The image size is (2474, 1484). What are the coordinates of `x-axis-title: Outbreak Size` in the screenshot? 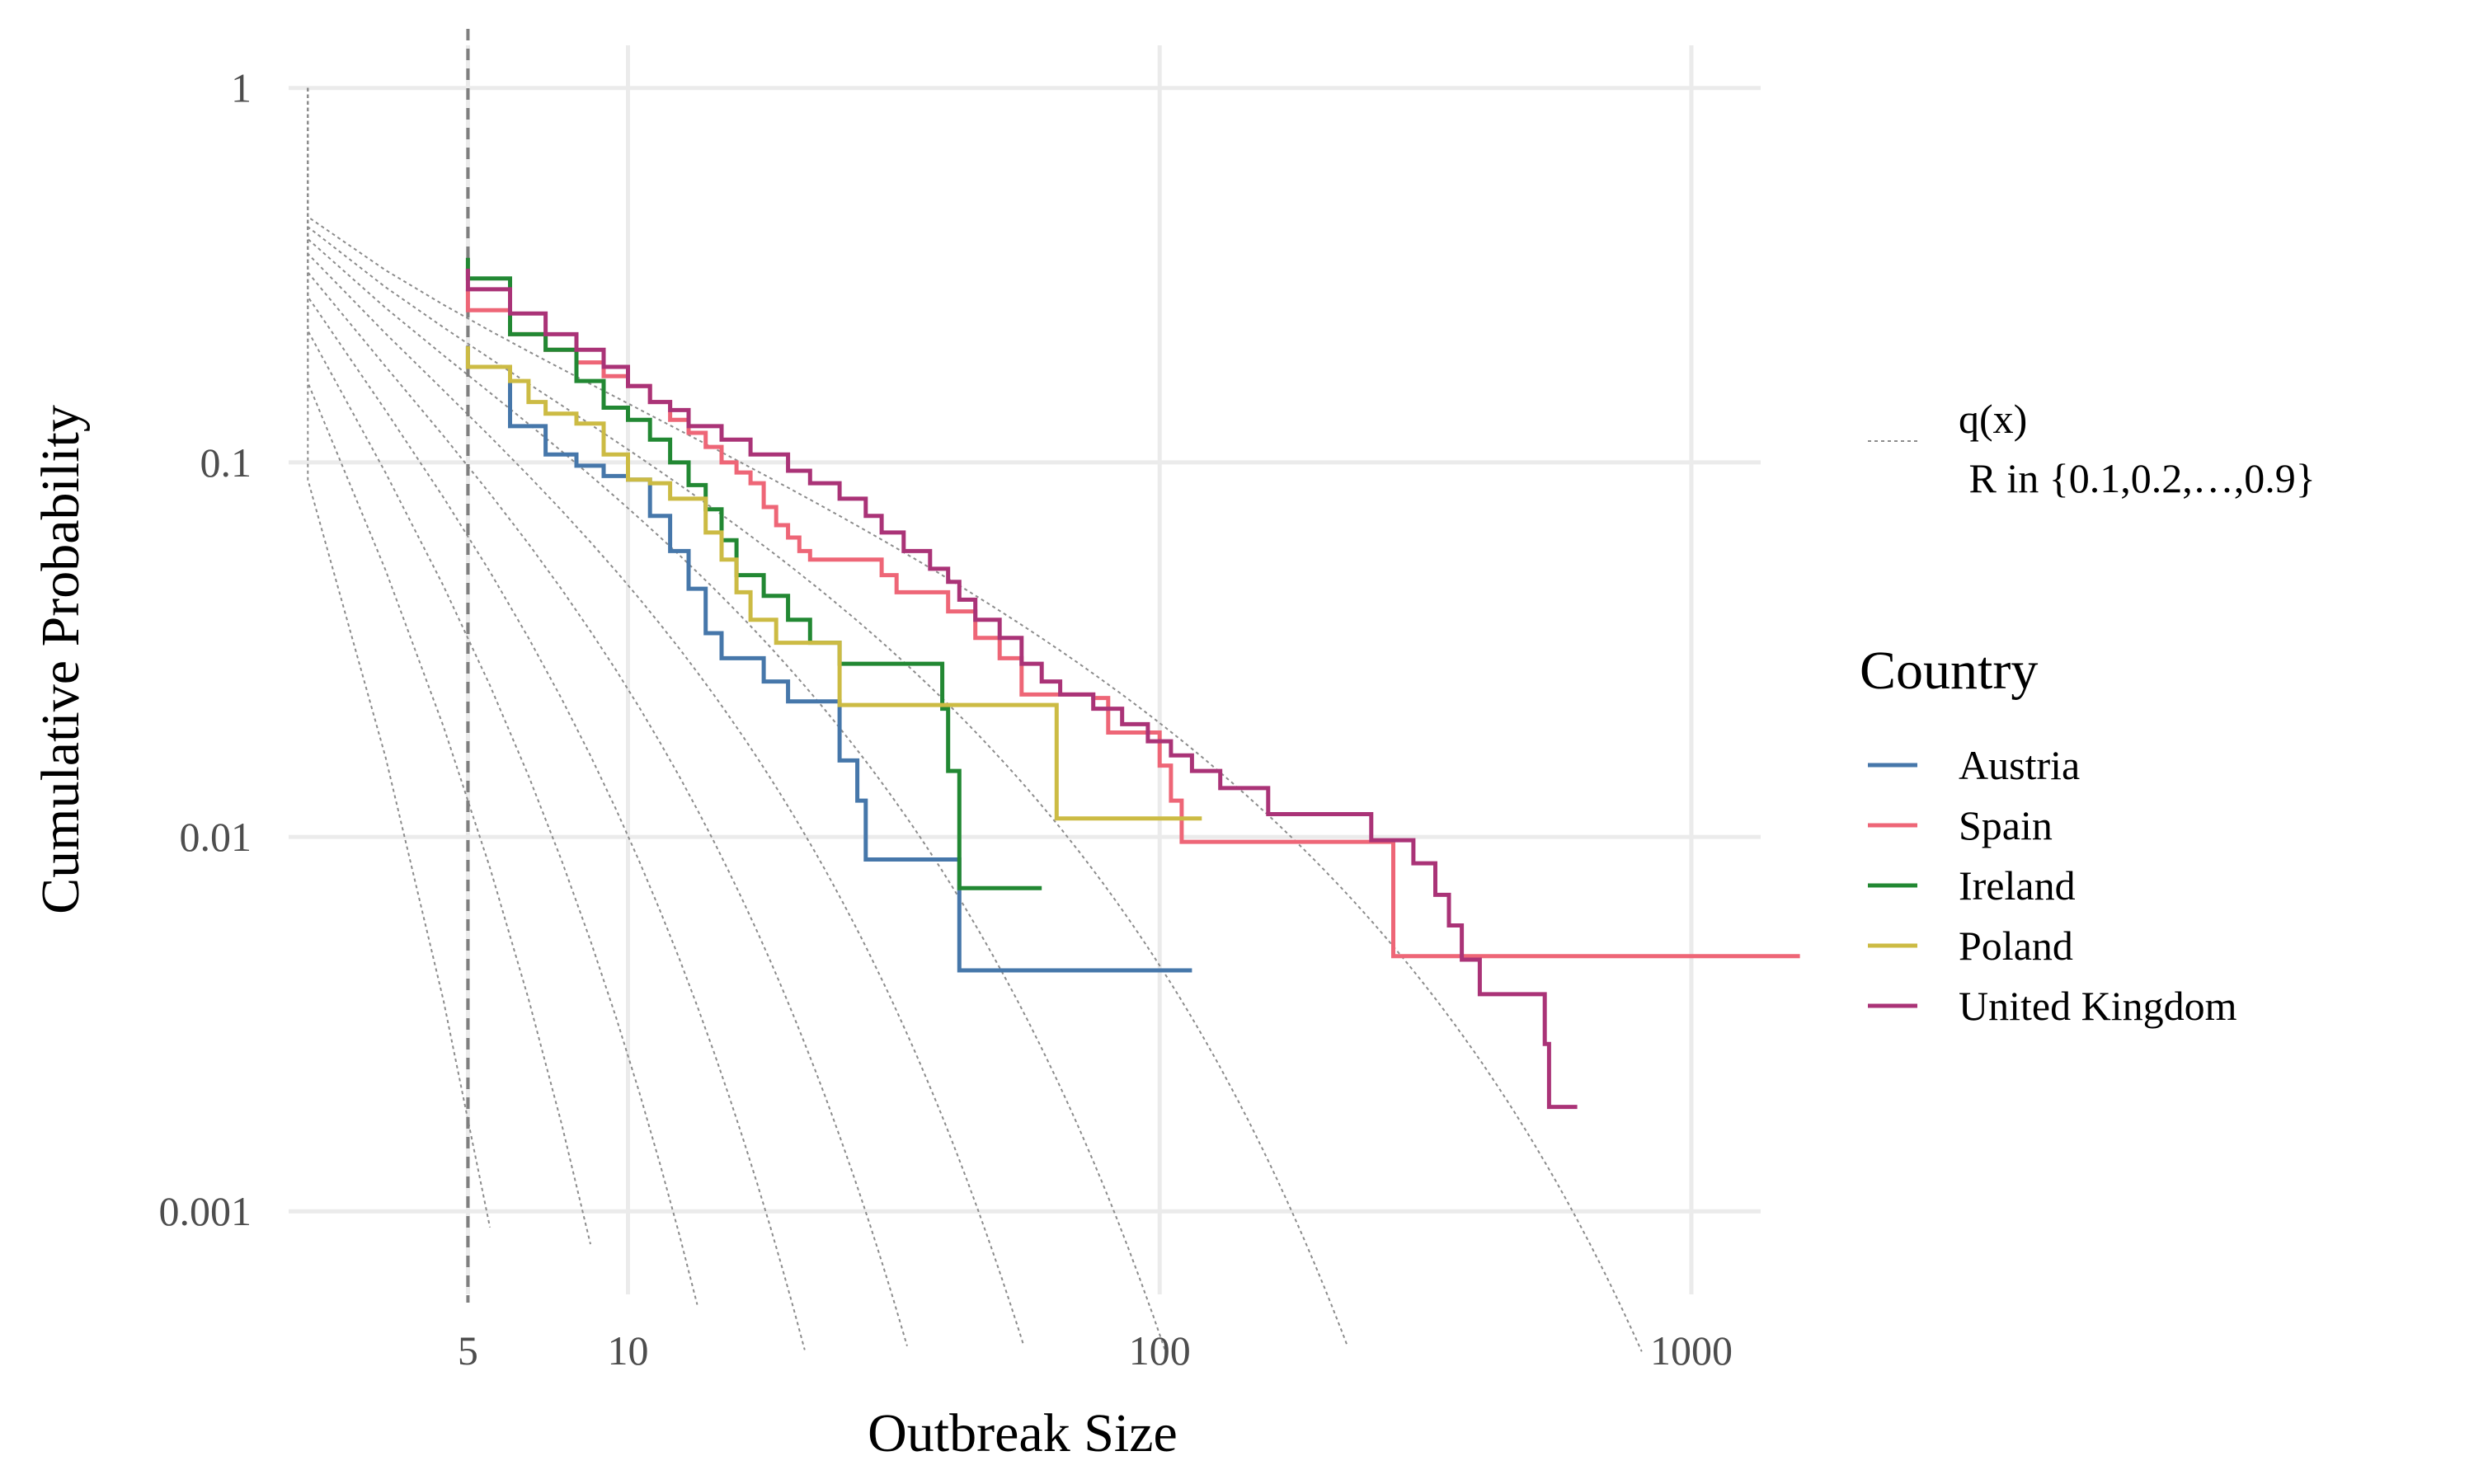 It's located at (1023, 1433).